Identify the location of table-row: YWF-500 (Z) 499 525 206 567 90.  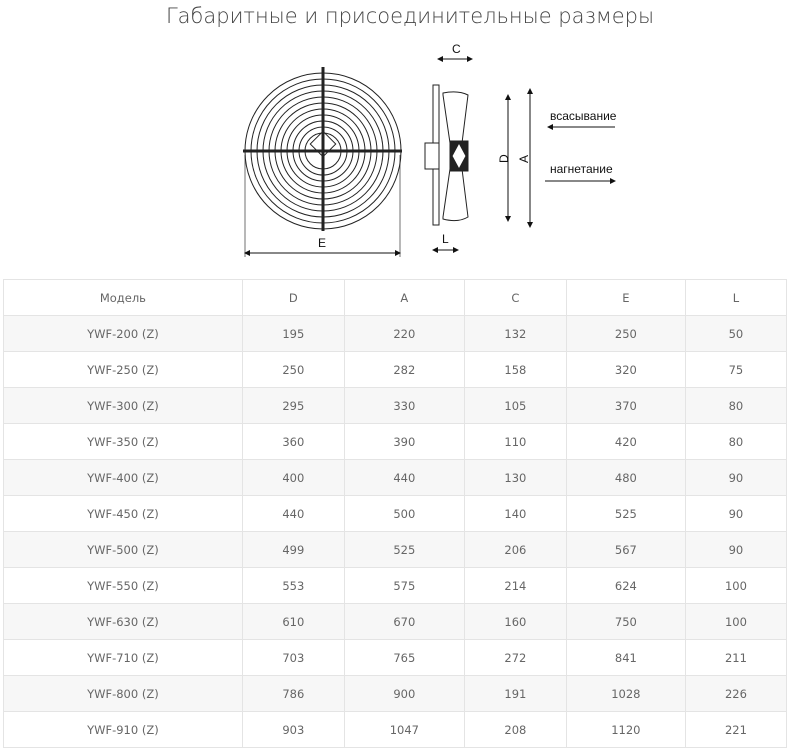
(395, 549).